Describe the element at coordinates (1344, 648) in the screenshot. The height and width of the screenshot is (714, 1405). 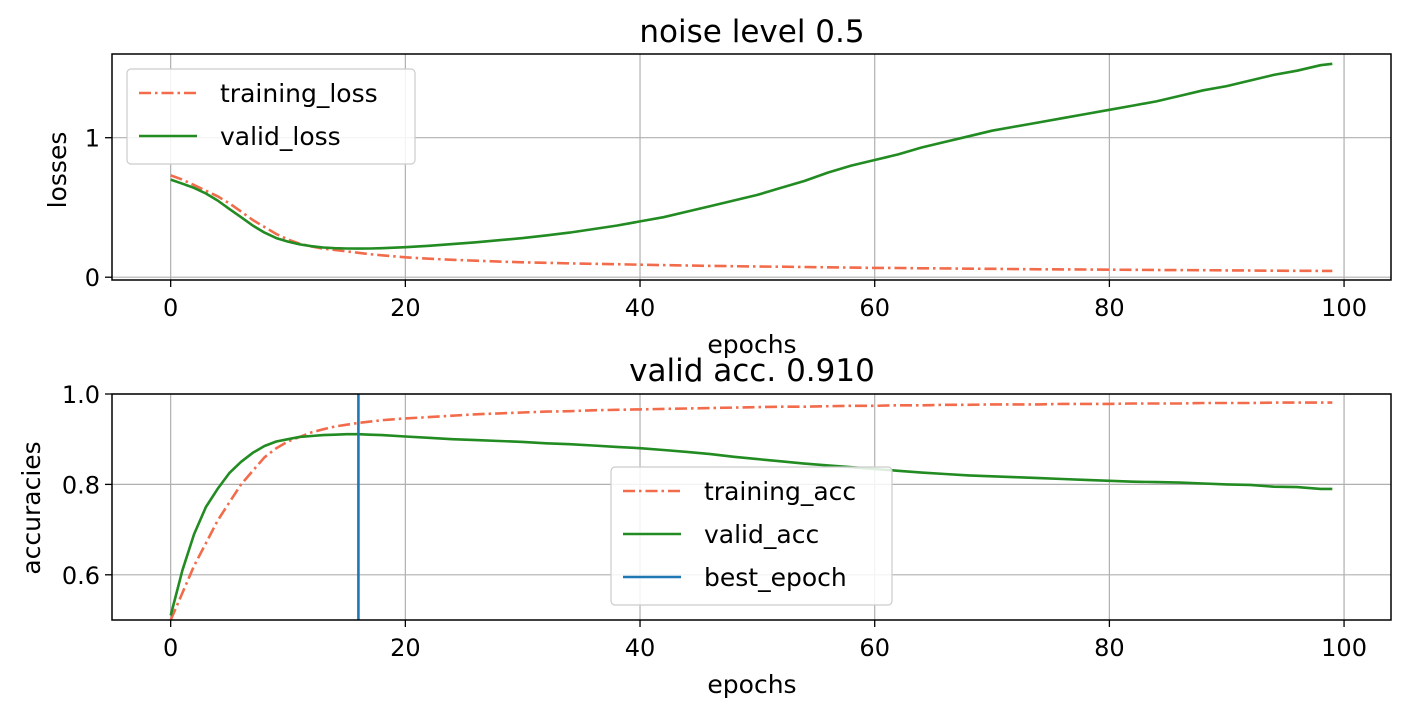
I see `accuracies-xtick-label: 100` at that location.